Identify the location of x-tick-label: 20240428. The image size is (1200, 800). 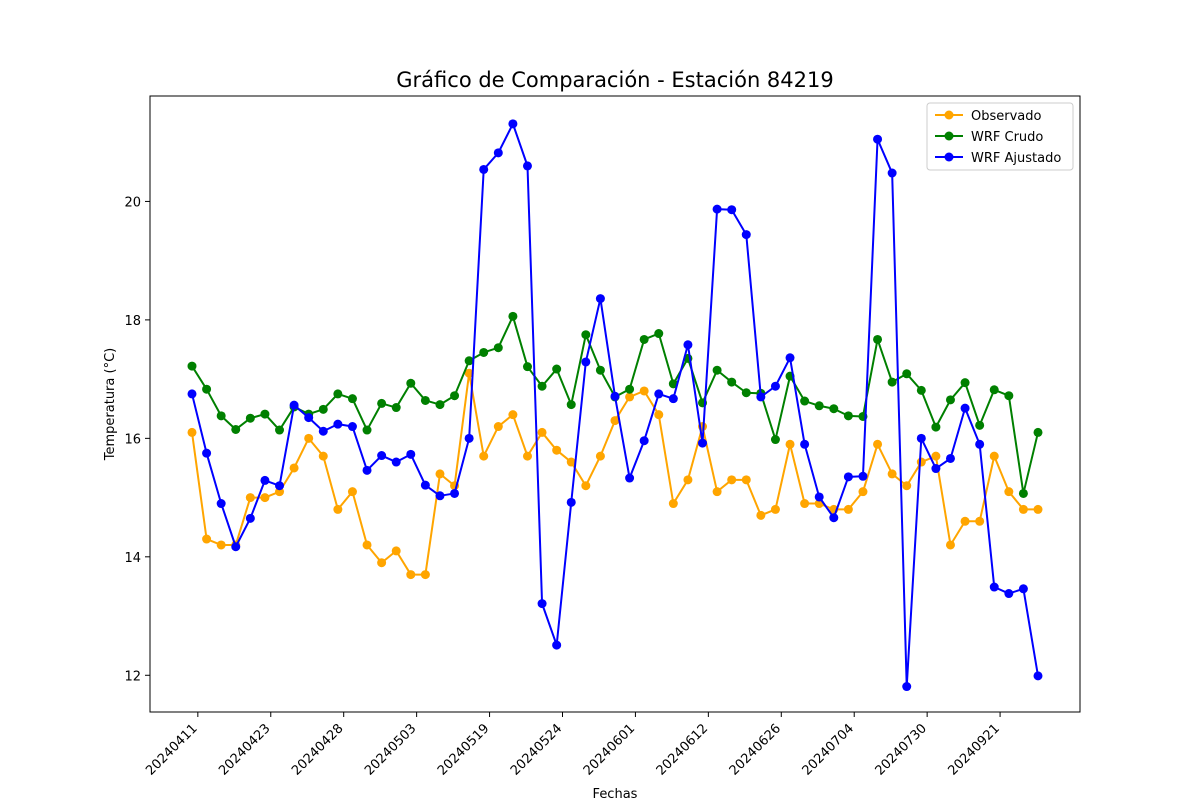
(317, 749).